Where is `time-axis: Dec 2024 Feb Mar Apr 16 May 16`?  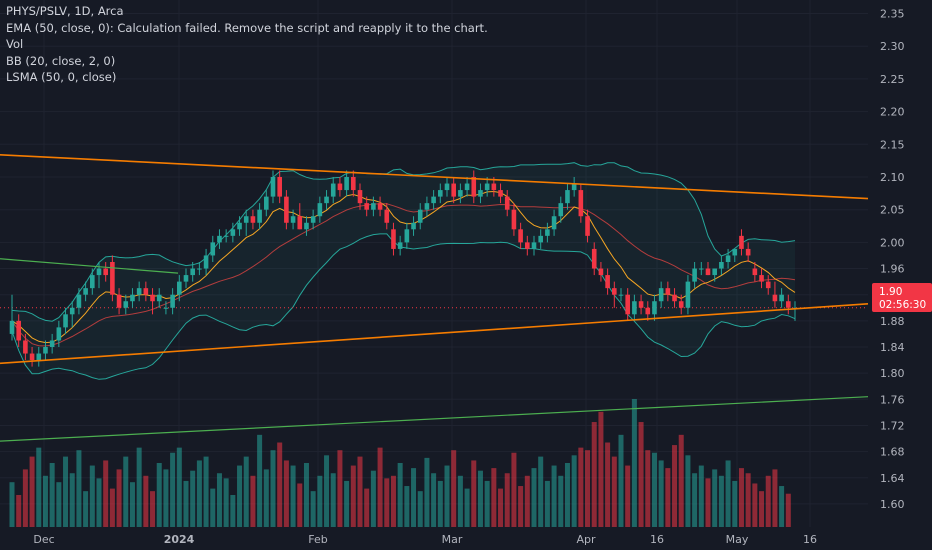
time-axis: Dec 2024 Feb Mar Apr 16 May 16 is located at coordinates (425, 539).